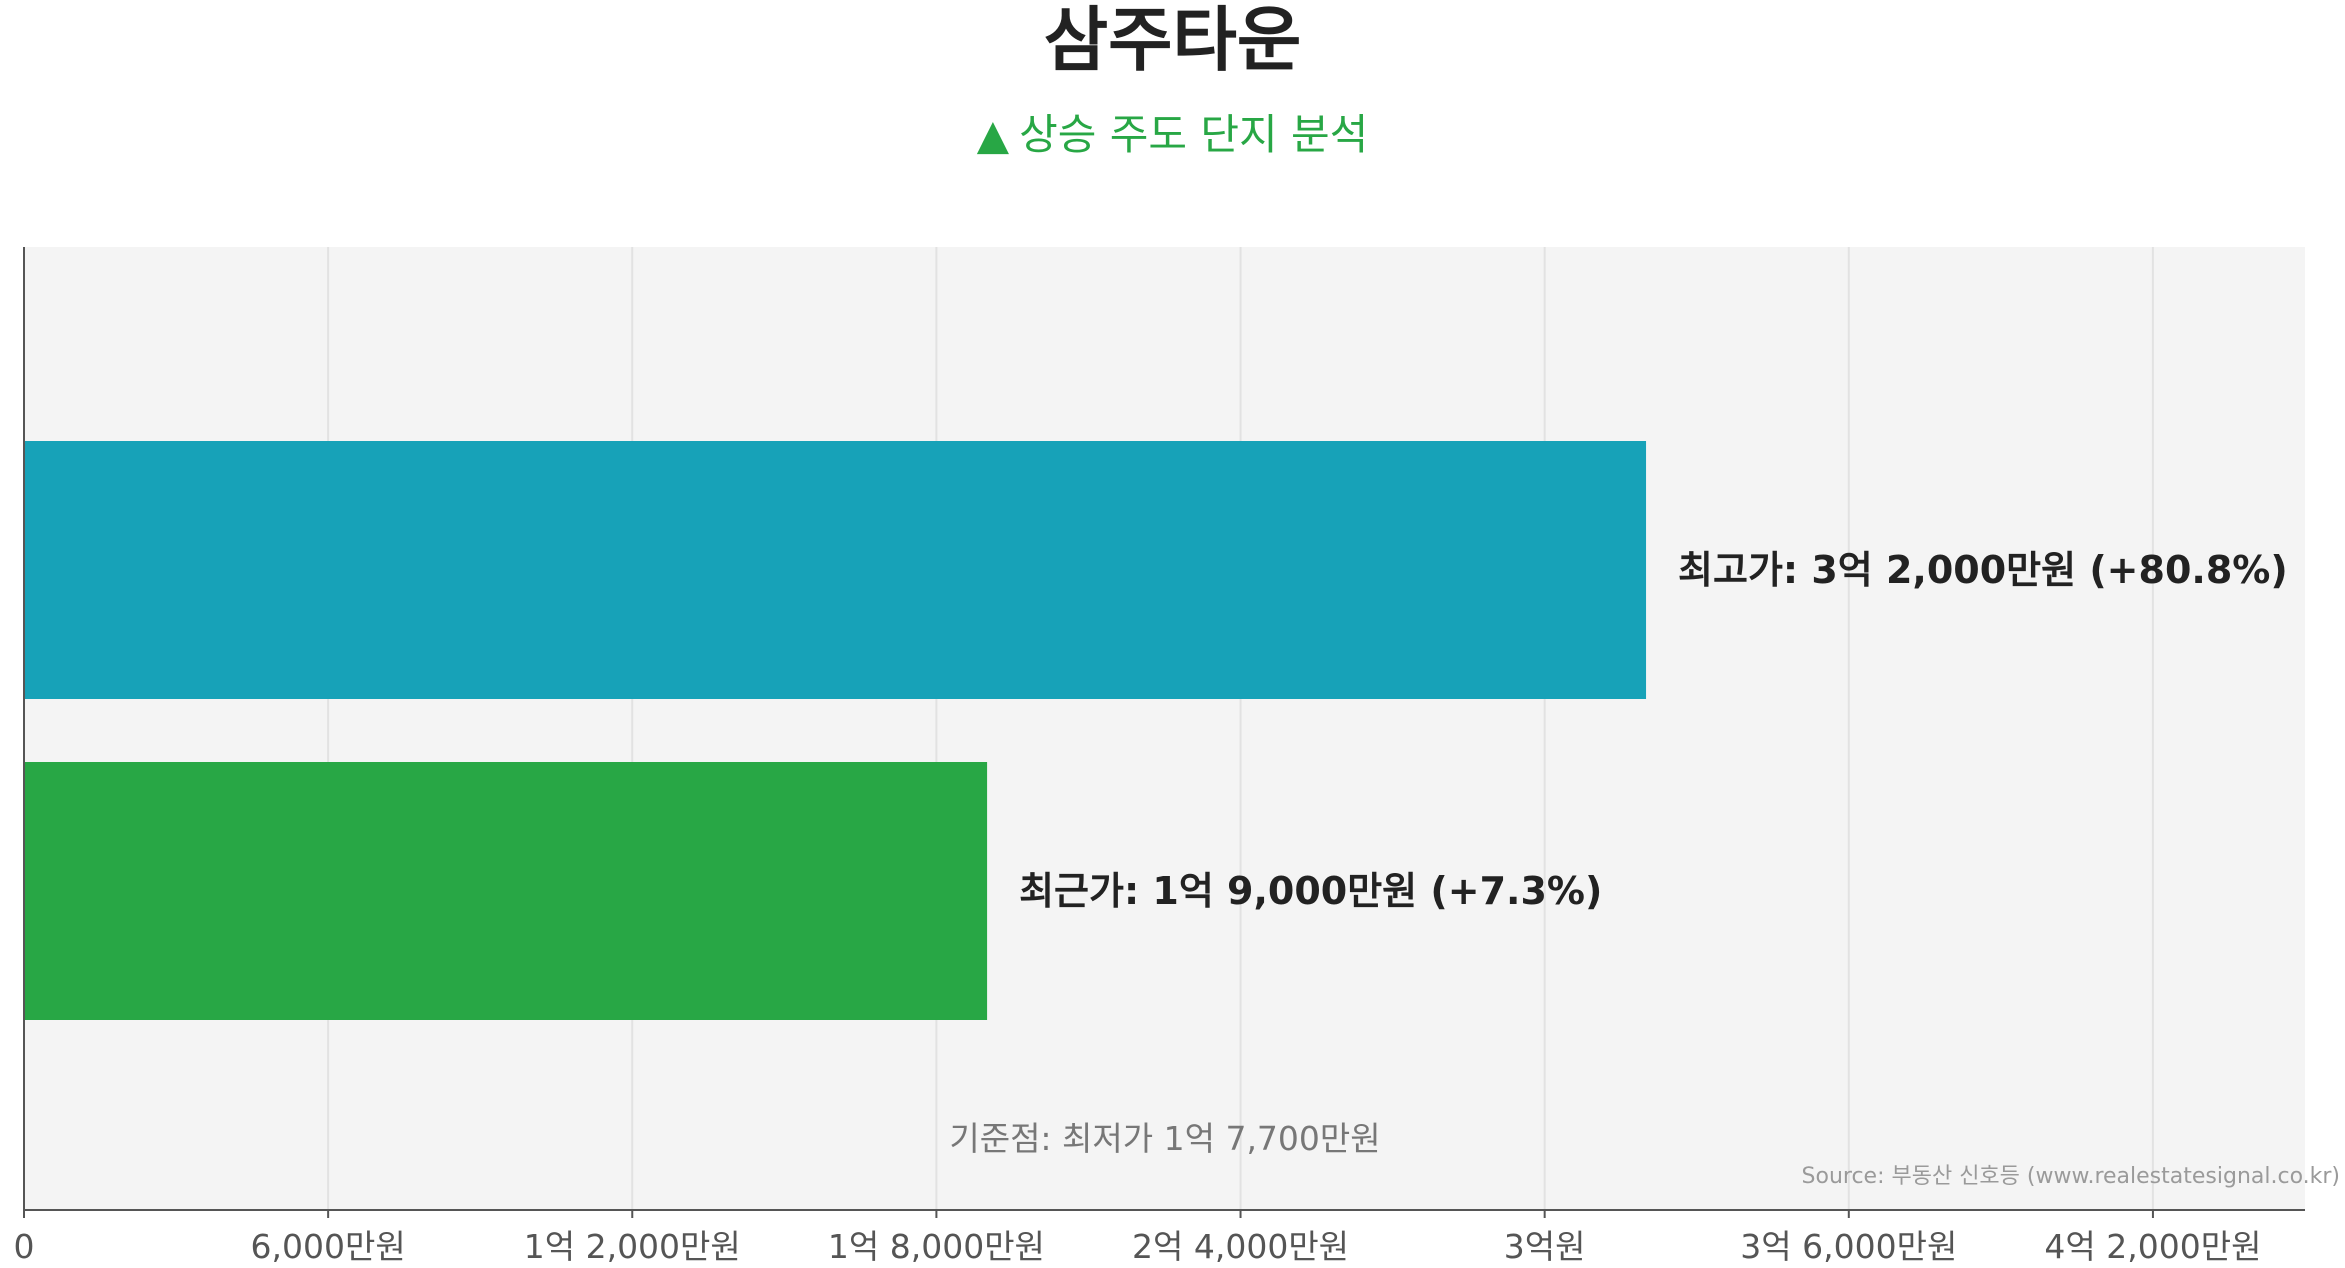 This screenshot has height=1268, width=2345. I want to click on x-tick-label: 1억 8,000만원, so click(936, 1246).